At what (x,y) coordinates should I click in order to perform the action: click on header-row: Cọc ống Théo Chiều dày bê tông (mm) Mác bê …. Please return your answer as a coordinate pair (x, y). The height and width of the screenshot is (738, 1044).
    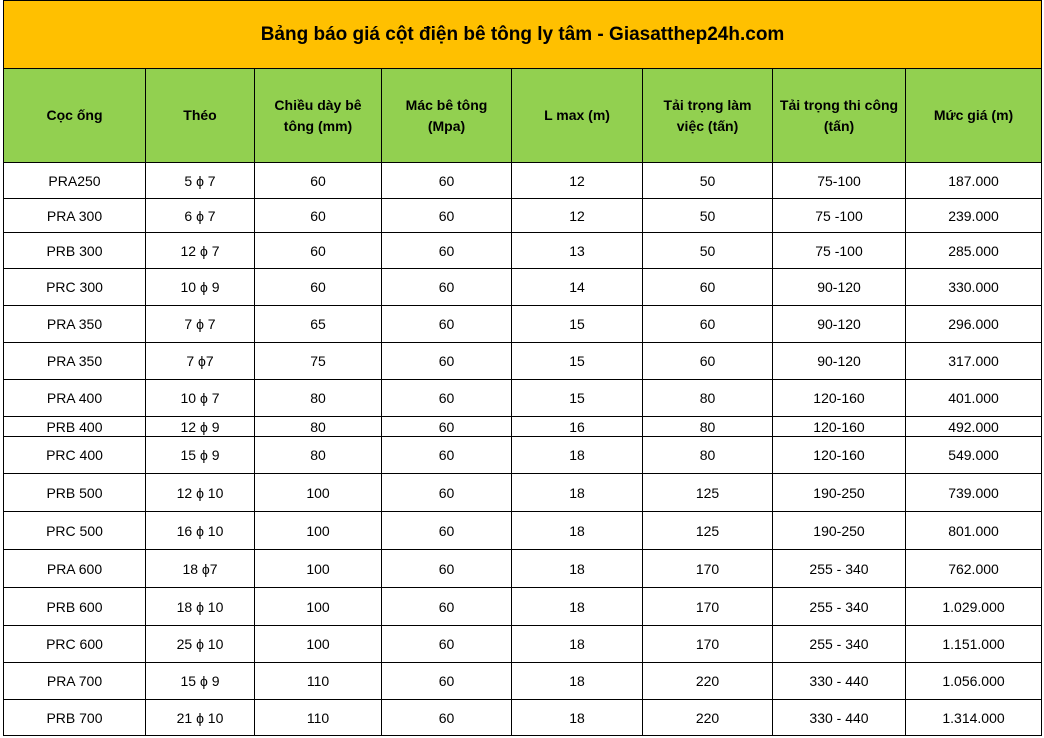
    Looking at the image, I should click on (523, 115).